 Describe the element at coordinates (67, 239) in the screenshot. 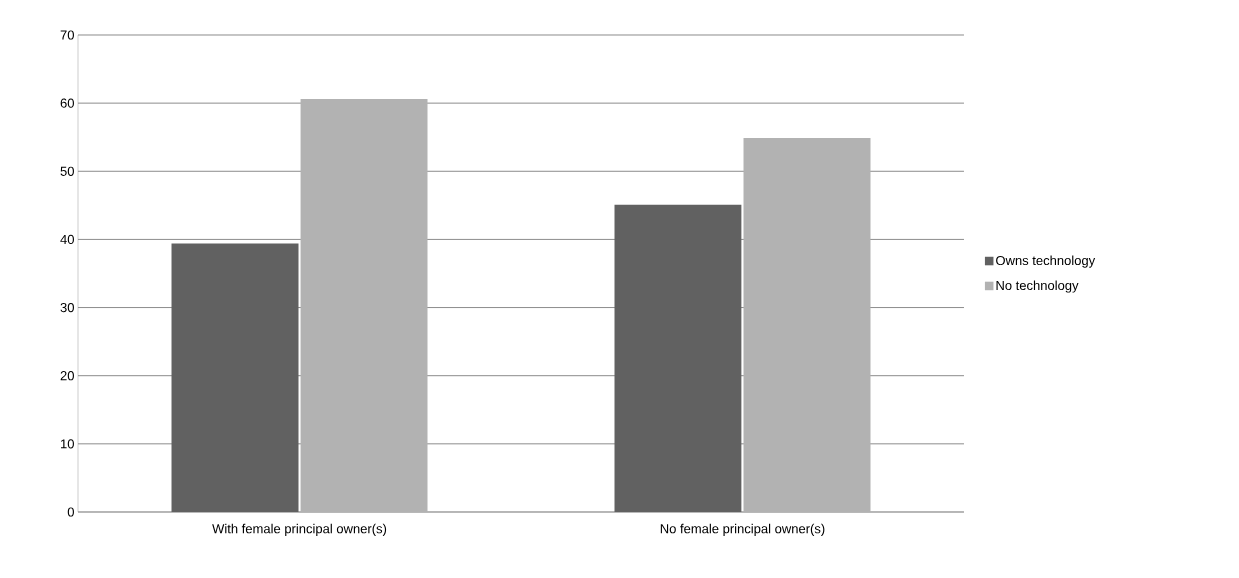

I see `y-tick-label: 40` at that location.